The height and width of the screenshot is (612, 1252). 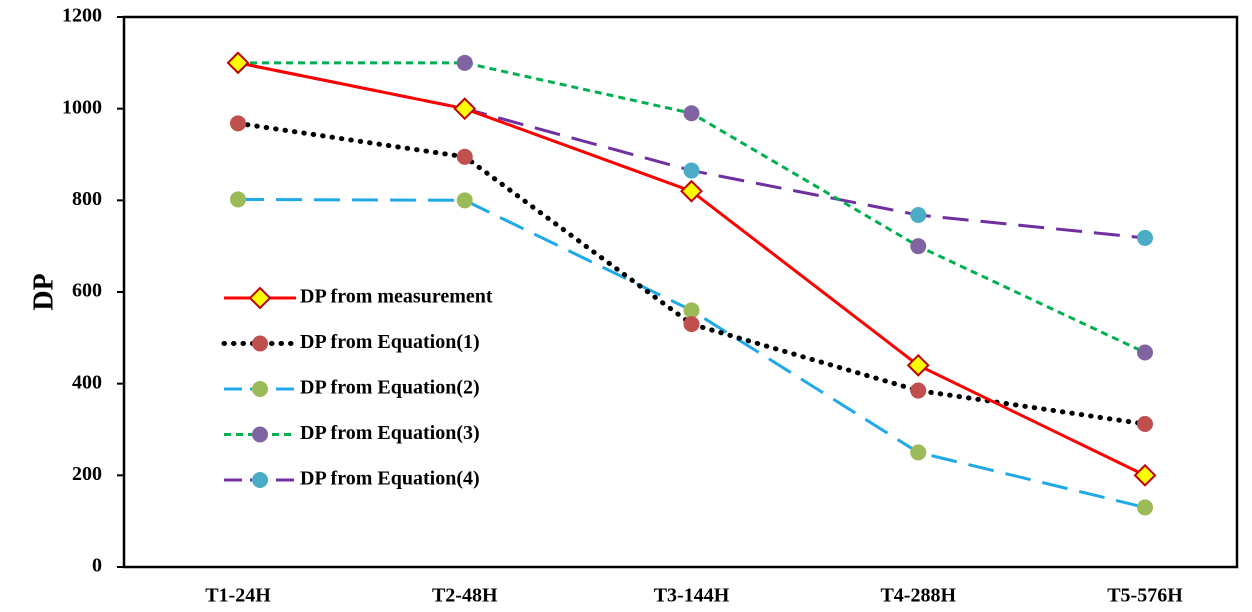 What do you see at coordinates (82, 16) in the screenshot?
I see `y-tick-label: 1200` at bounding box center [82, 16].